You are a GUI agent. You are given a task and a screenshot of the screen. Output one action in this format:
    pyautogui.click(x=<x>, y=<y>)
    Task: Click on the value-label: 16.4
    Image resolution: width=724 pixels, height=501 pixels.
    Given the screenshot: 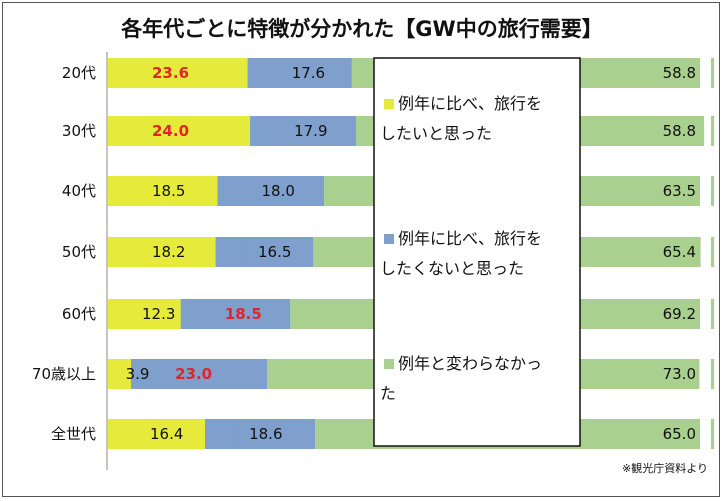 What is the action you would take?
    pyautogui.click(x=166, y=434)
    